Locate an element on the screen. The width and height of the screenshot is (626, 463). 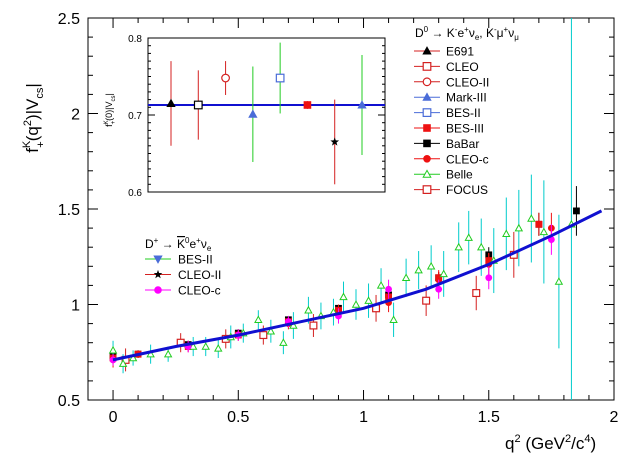
inset-y-axis-label: fK+(0)|Vcs| is located at coordinates (110, 110).